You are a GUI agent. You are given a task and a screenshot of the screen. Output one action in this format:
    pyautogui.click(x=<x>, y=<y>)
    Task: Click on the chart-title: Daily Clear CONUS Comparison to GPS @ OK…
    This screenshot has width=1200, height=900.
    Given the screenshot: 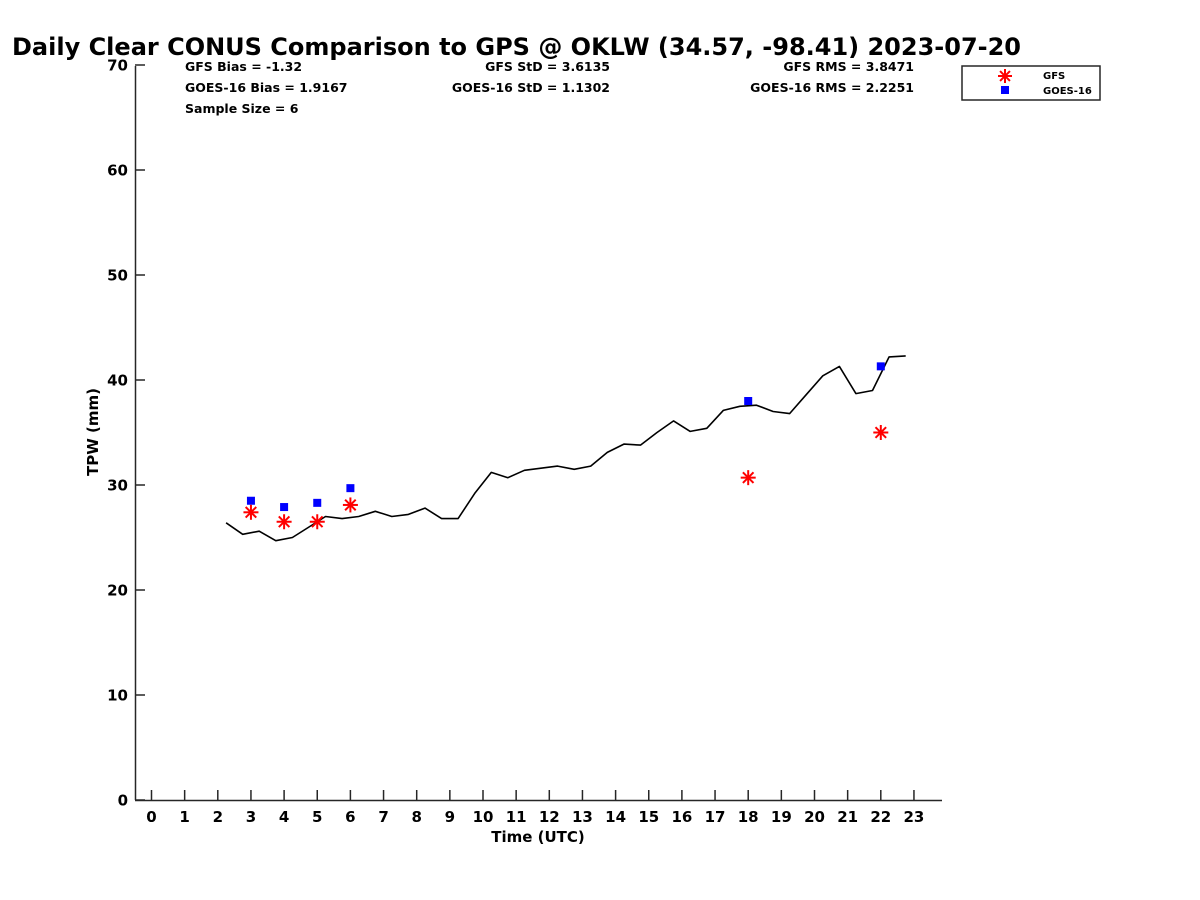 What is the action you would take?
    pyautogui.click(x=516, y=47)
    